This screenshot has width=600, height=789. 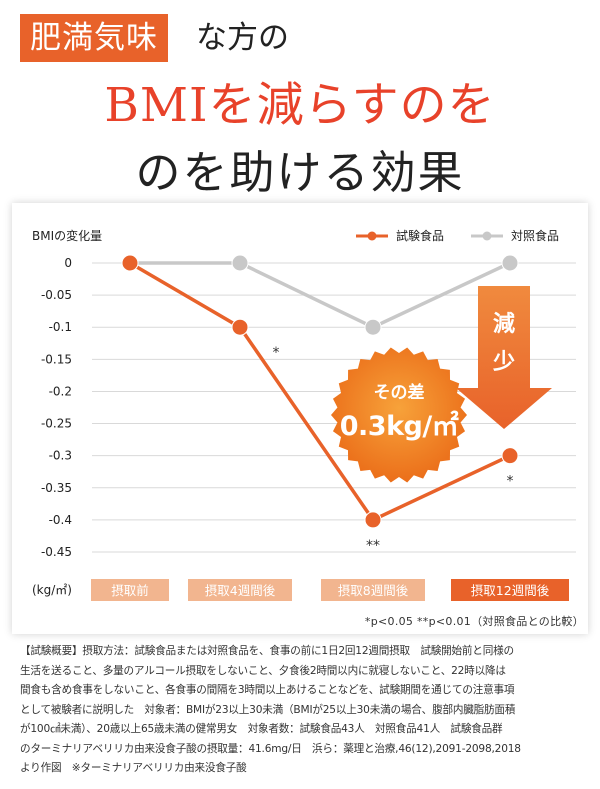 What do you see at coordinates (60, 327) in the screenshot?
I see `y-tick-label: -0.1` at bounding box center [60, 327].